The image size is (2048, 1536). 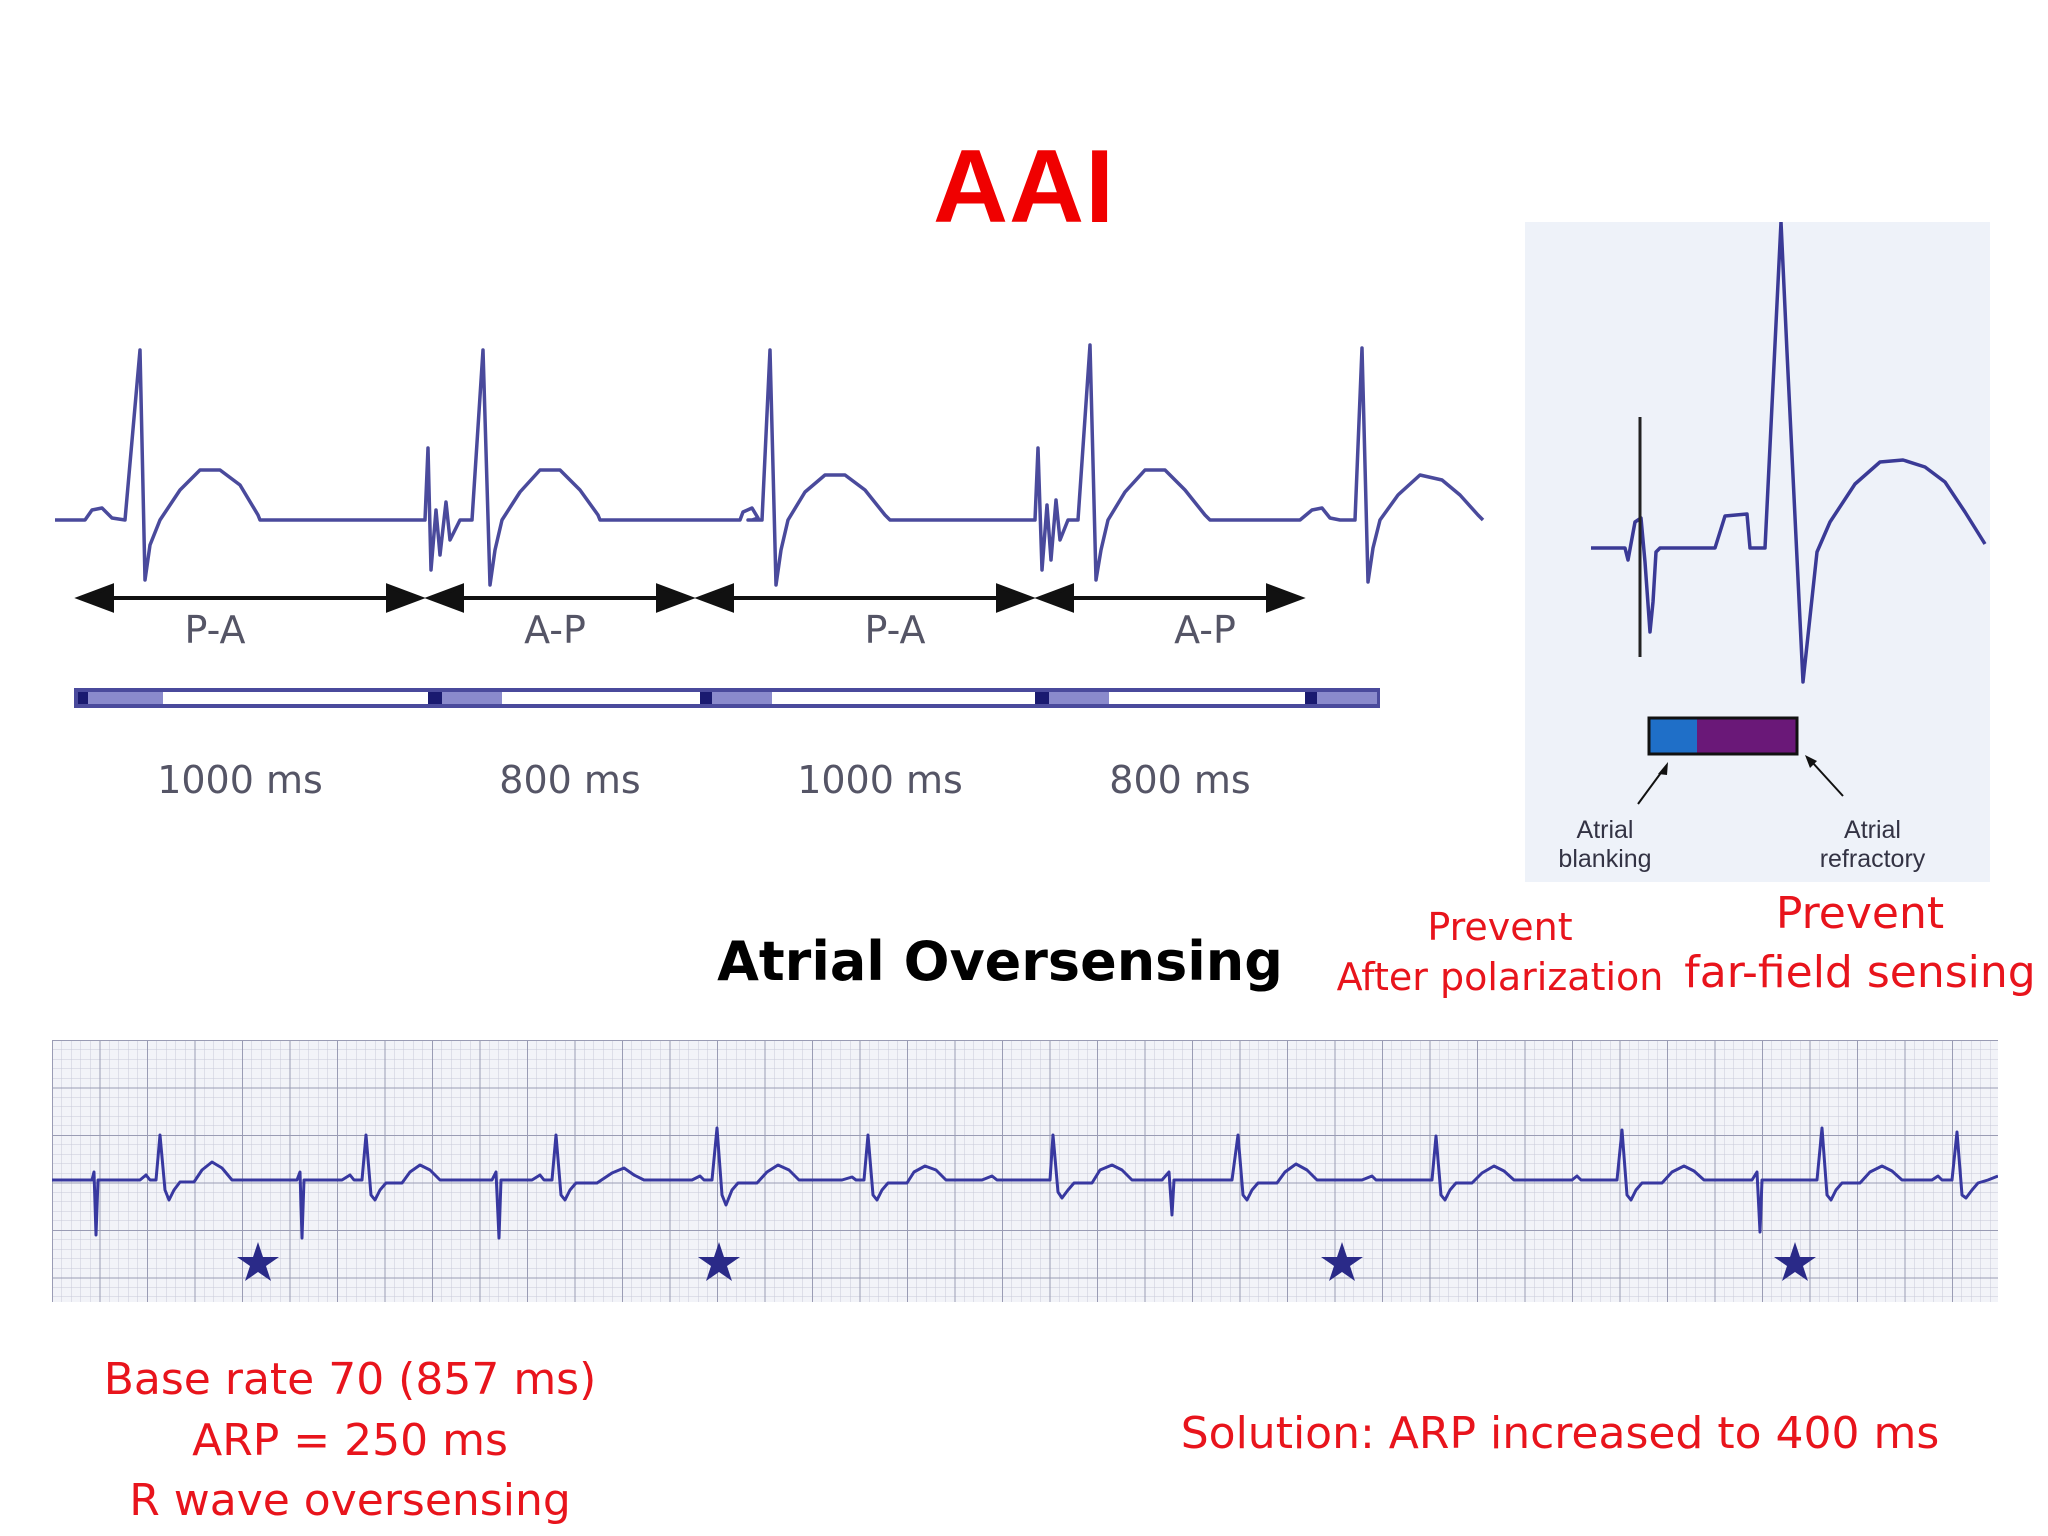 What do you see at coordinates (895, 630) in the screenshot?
I see `interval-label-3: P-A` at bounding box center [895, 630].